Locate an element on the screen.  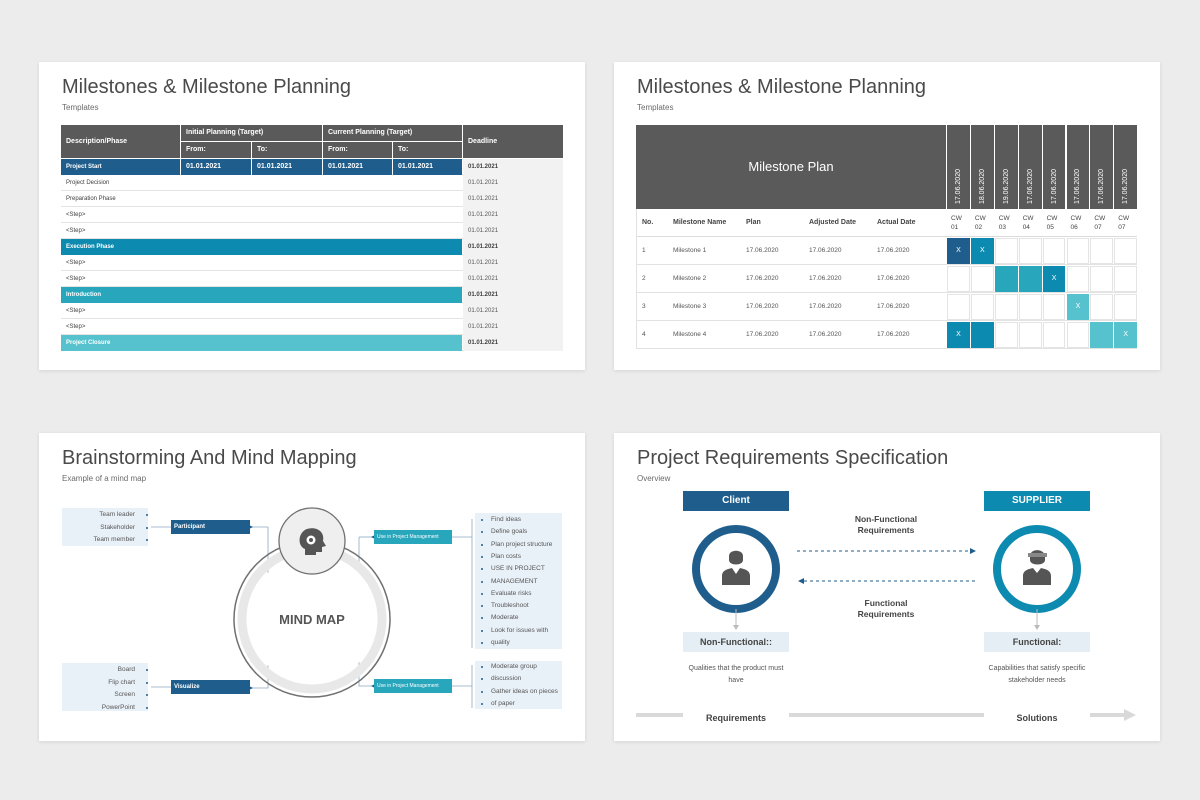
supplier-down-arrow is located at coordinates (1037, 627).